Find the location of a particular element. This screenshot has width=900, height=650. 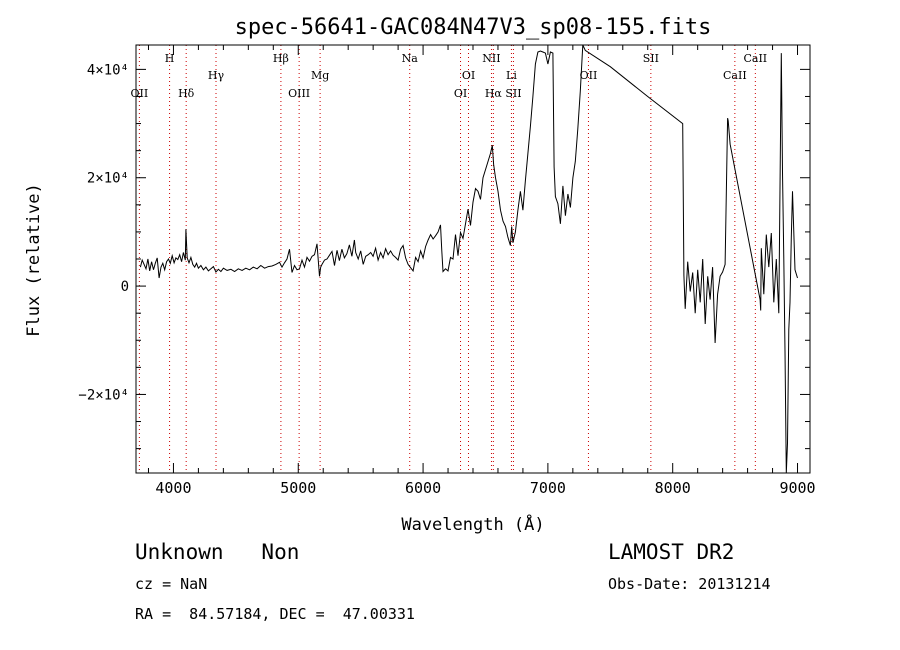

x-tick-label: 5000 is located at coordinates (298, 488).